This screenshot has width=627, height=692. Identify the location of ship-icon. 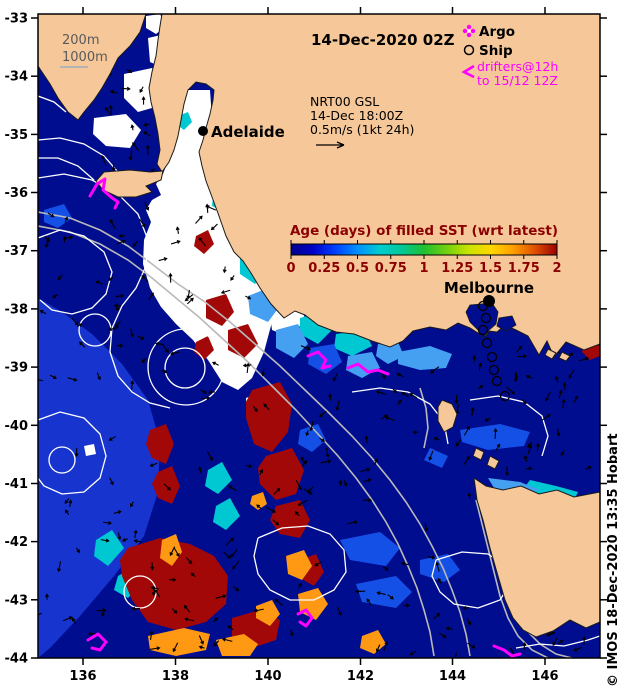
(469, 50).